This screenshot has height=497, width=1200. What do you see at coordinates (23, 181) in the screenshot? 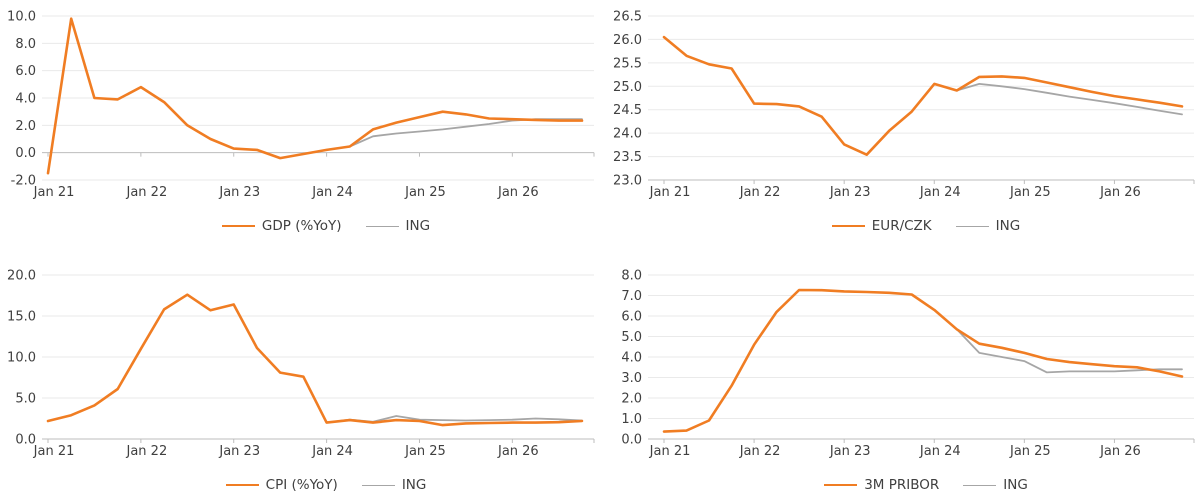
I see `y-axis-label: -2.0` at bounding box center [23, 181].